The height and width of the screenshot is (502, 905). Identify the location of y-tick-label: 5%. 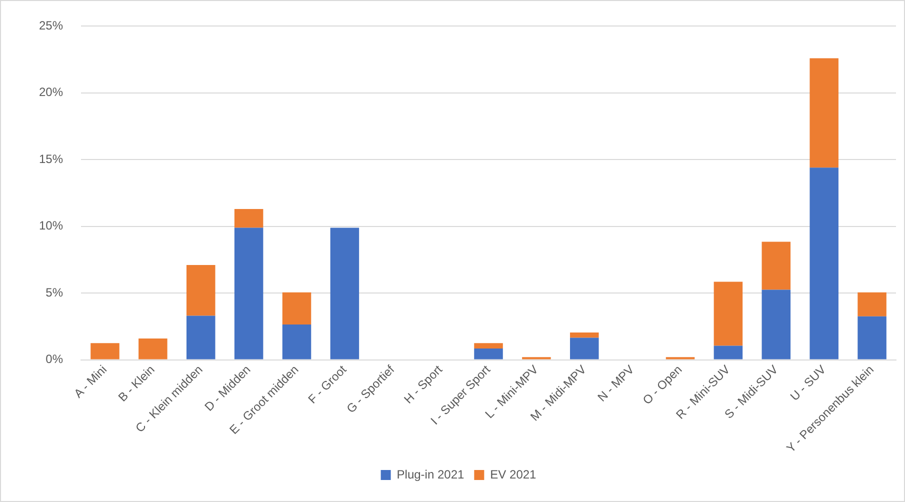
(55, 292).